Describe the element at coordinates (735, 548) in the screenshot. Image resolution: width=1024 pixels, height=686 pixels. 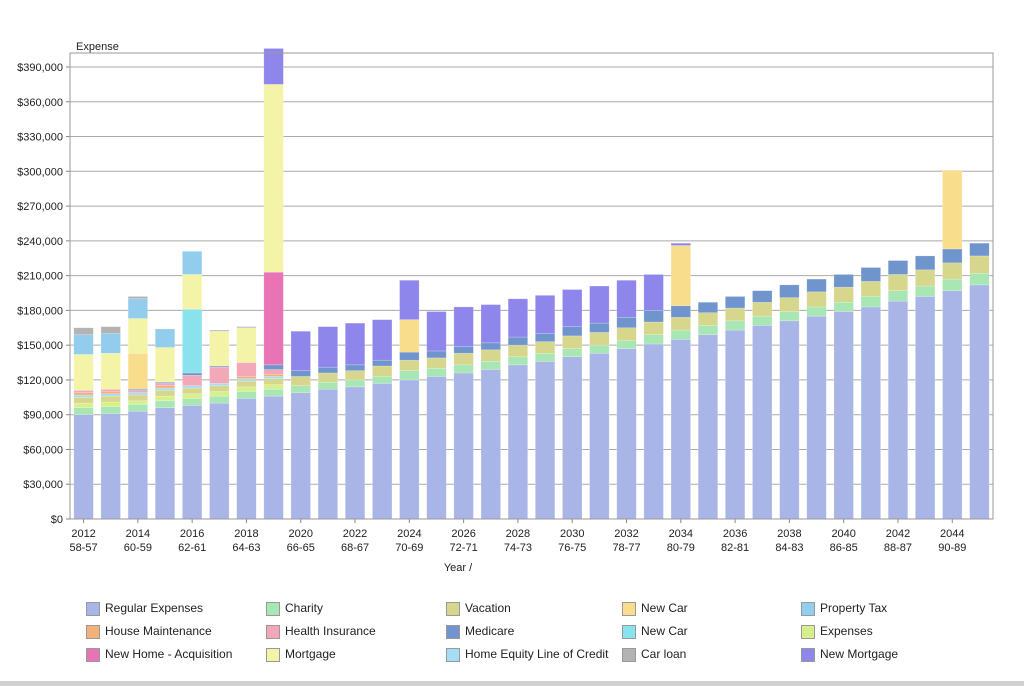
I see `x-tick-ages: 82-81` at that location.